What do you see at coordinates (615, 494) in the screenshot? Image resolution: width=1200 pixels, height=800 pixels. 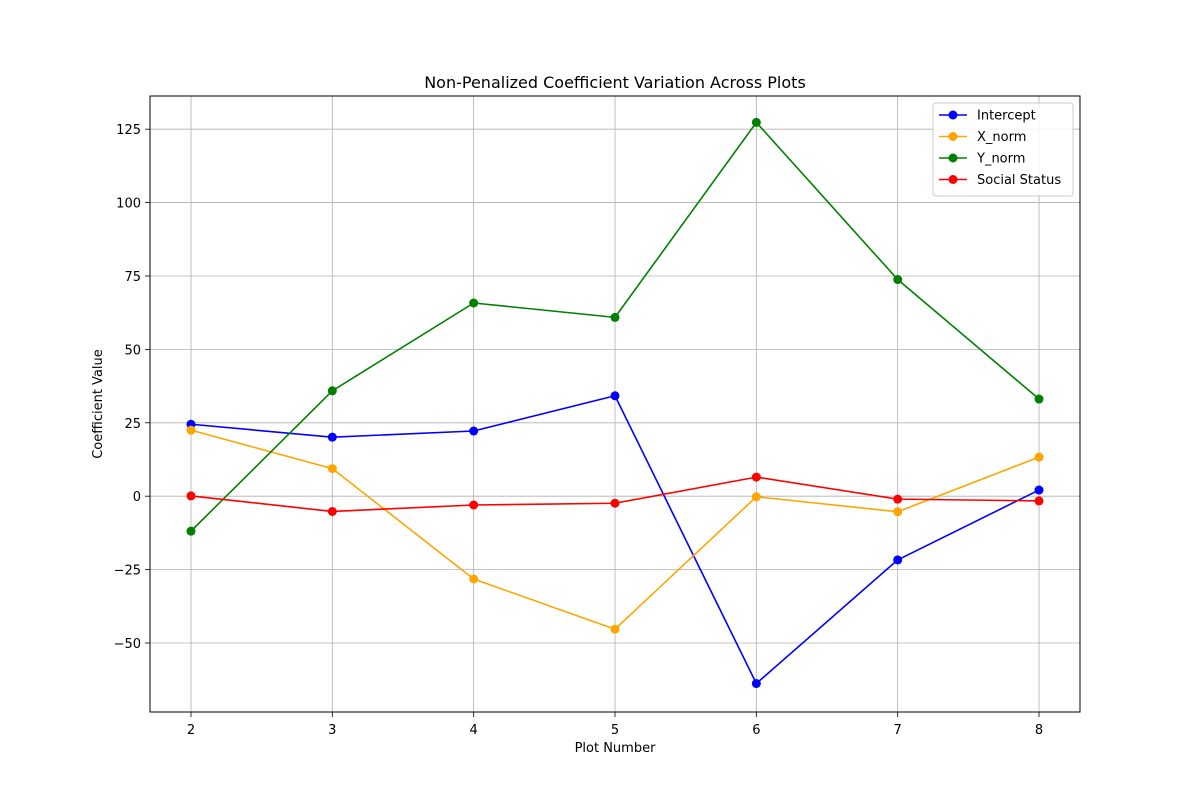 I see `series-social-status` at bounding box center [615, 494].